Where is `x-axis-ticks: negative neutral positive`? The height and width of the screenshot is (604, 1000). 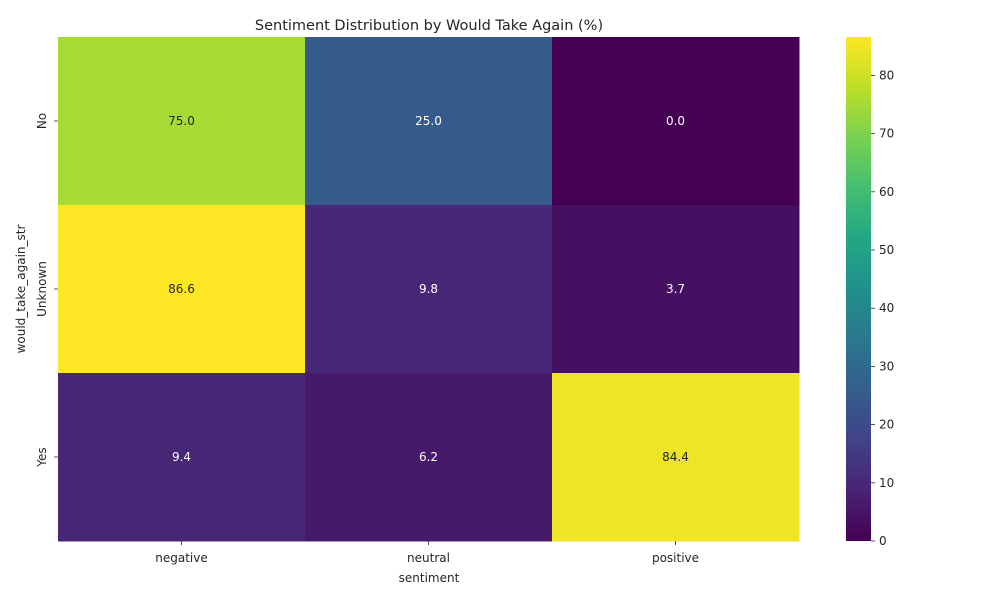
x-axis-ticks: negative neutral positive is located at coordinates (427, 553).